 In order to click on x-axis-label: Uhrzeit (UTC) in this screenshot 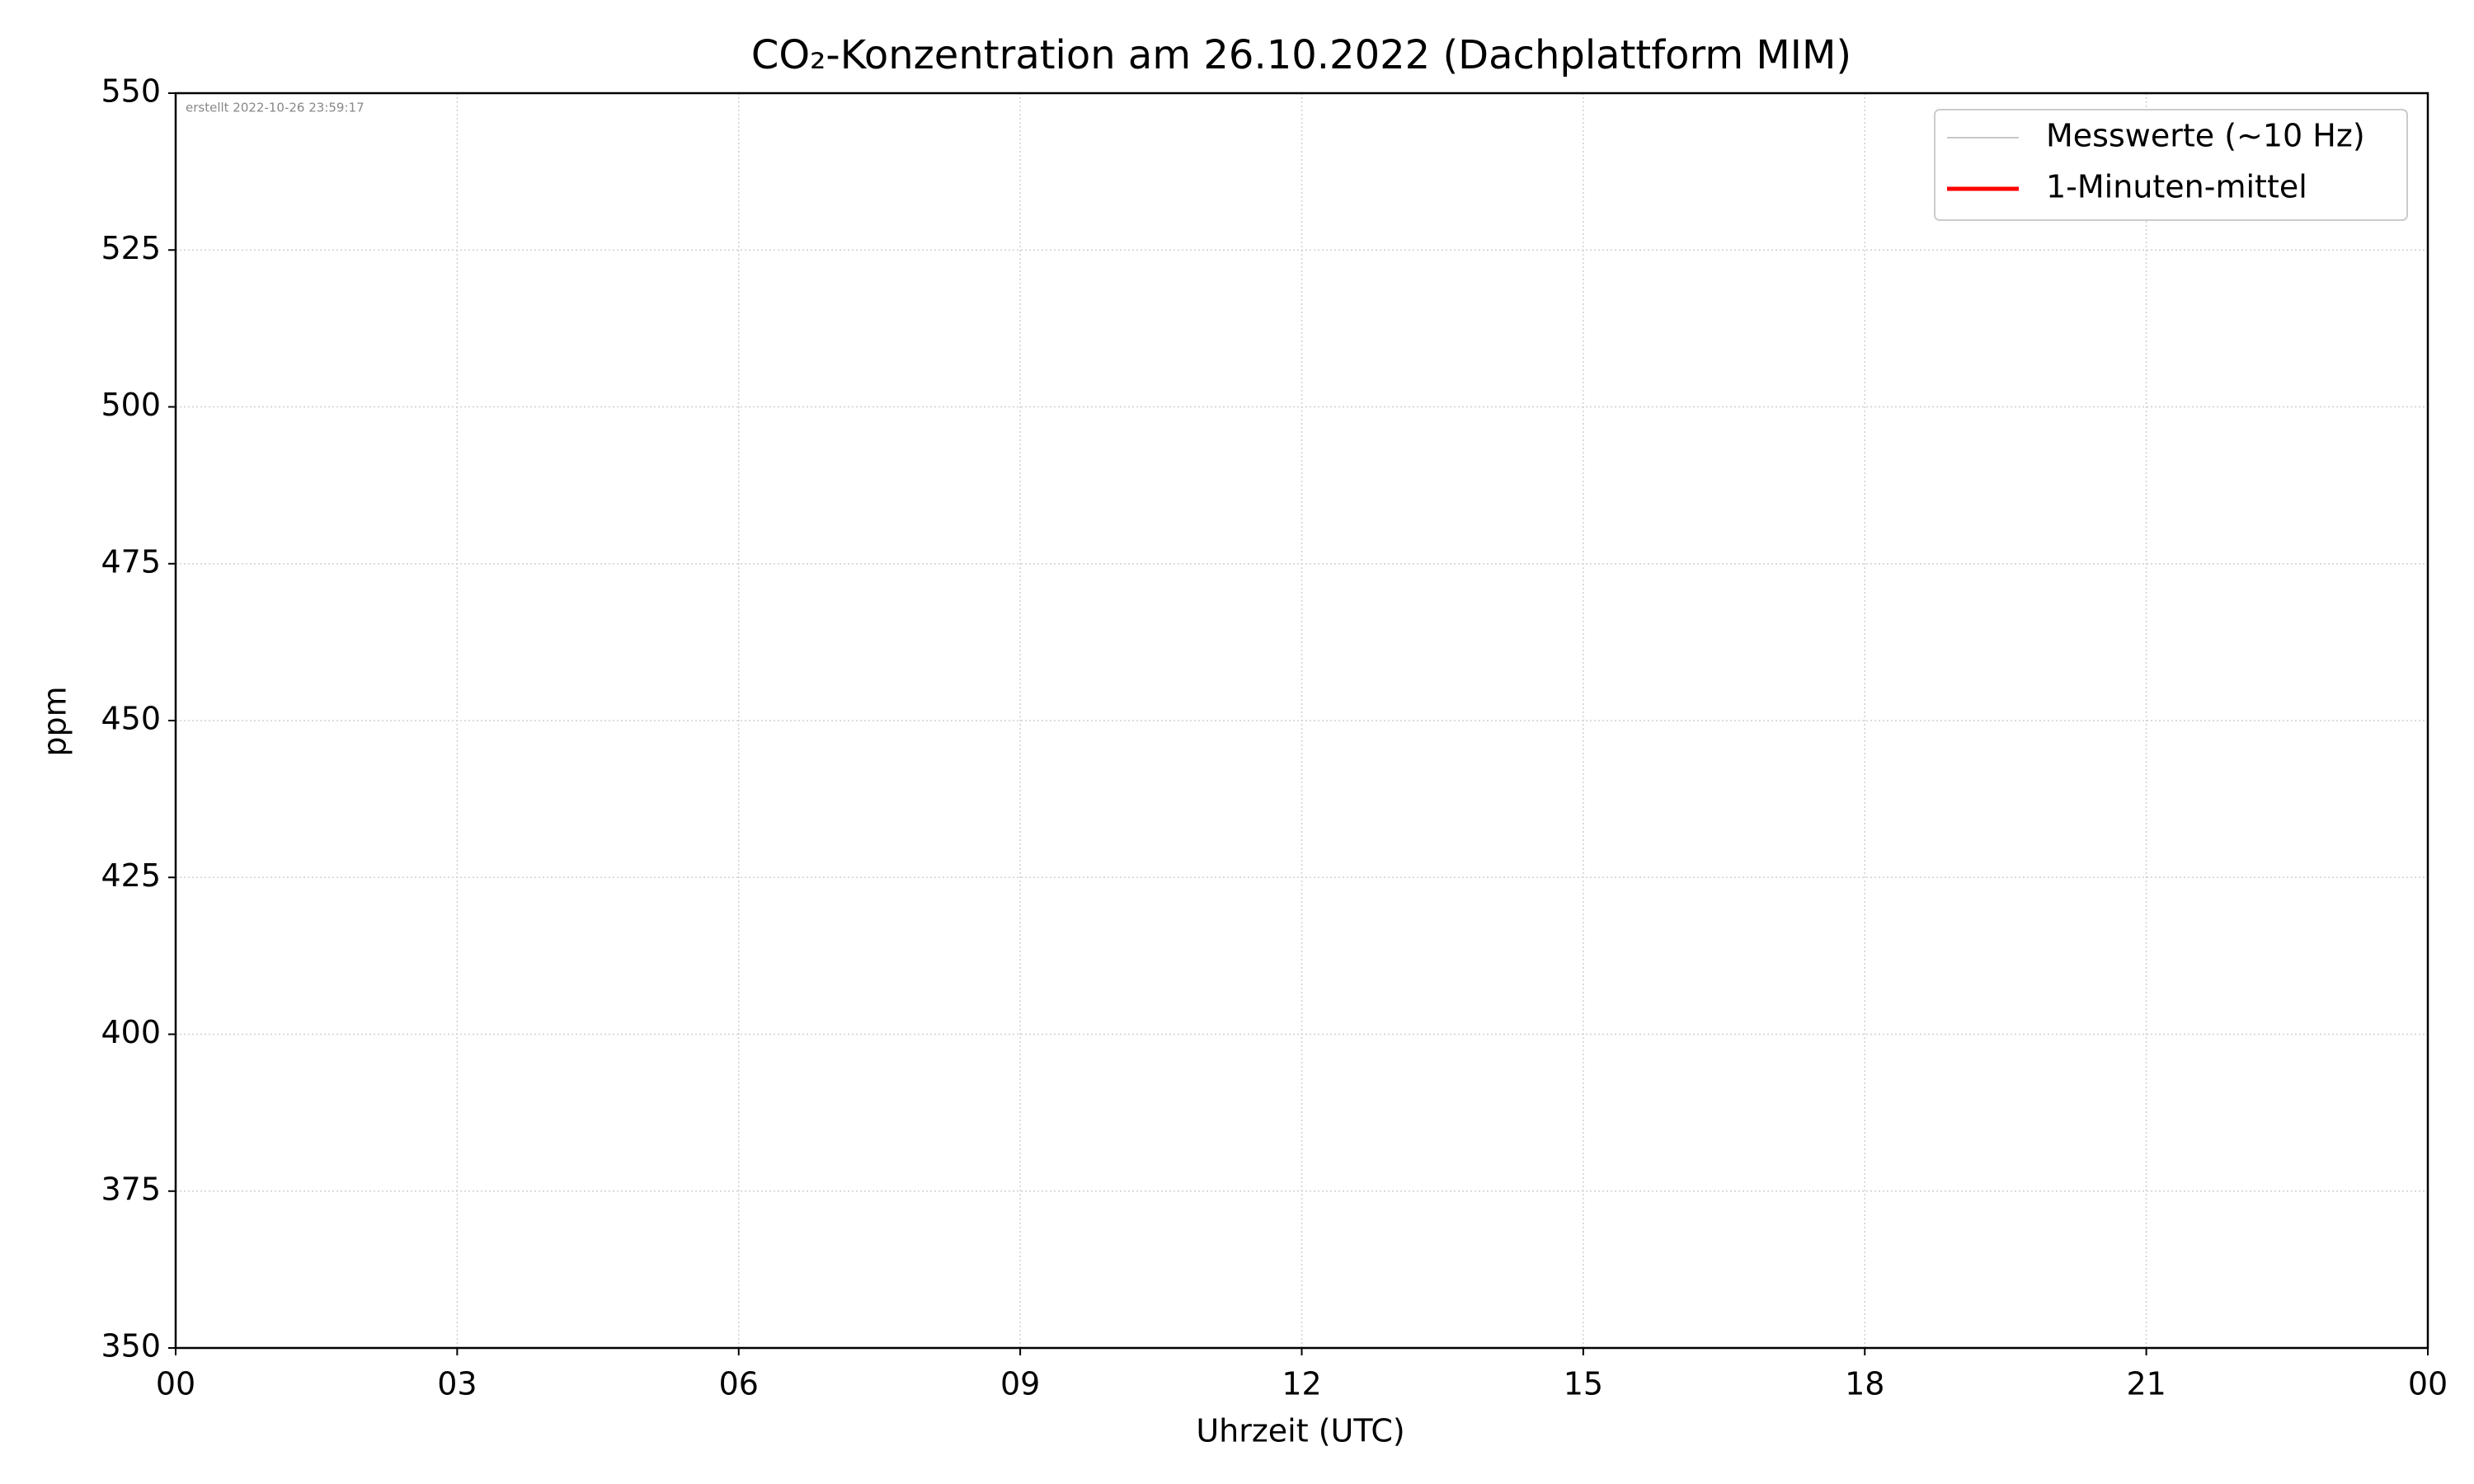, I will do `click(1300, 1431)`.